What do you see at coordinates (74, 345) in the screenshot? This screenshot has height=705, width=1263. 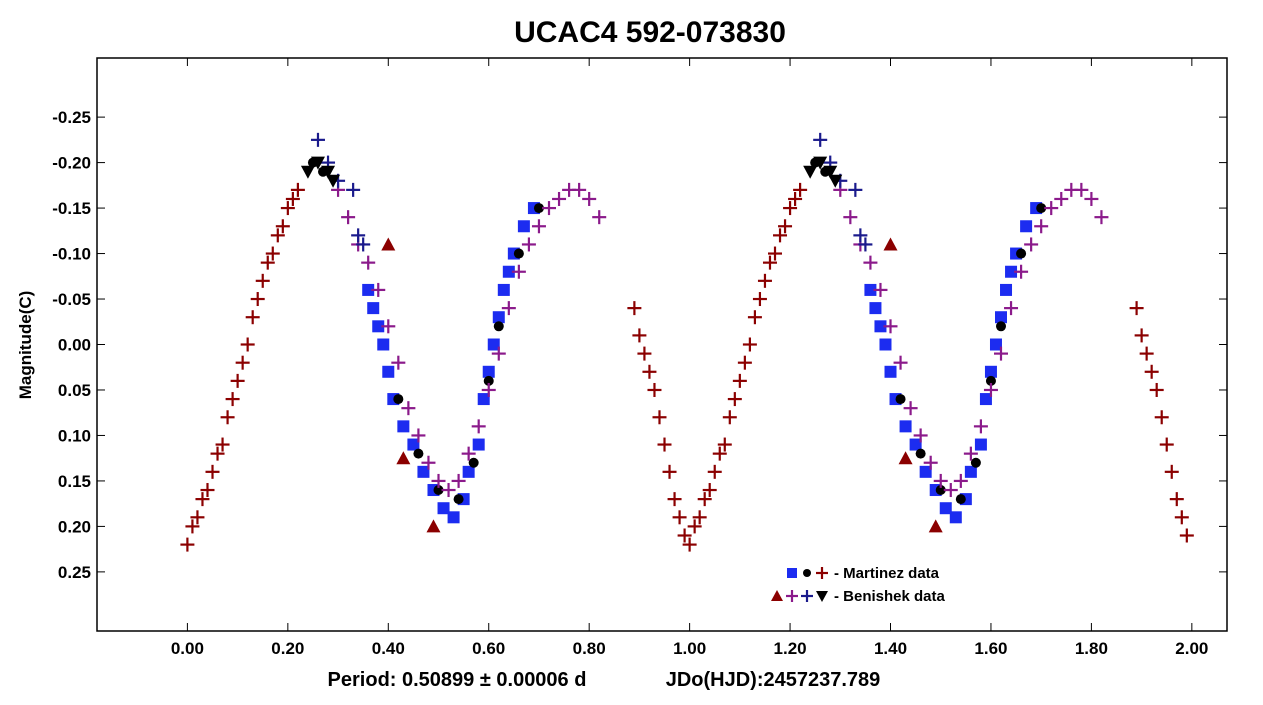 I see `y-tick-label: 0.00` at bounding box center [74, 345].